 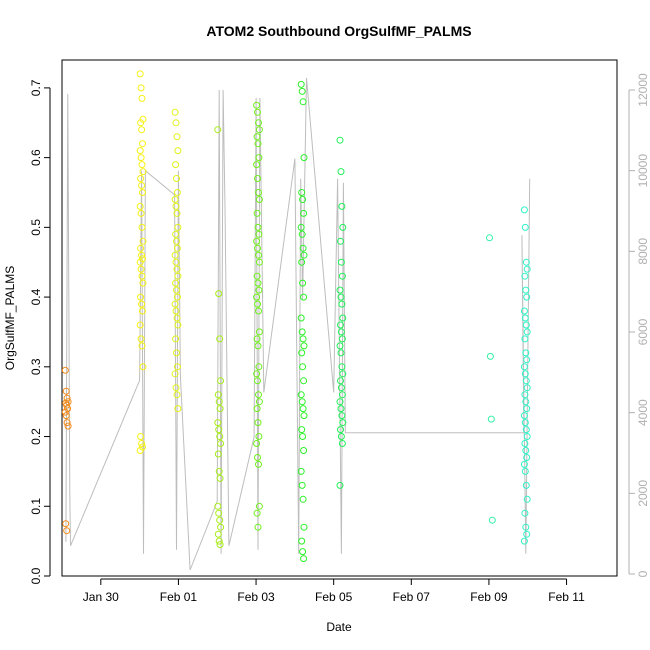 I want to click on chart-title: ATOM2 Southbound OrgSulfMF_PALMS, so click(x=338, y=31).